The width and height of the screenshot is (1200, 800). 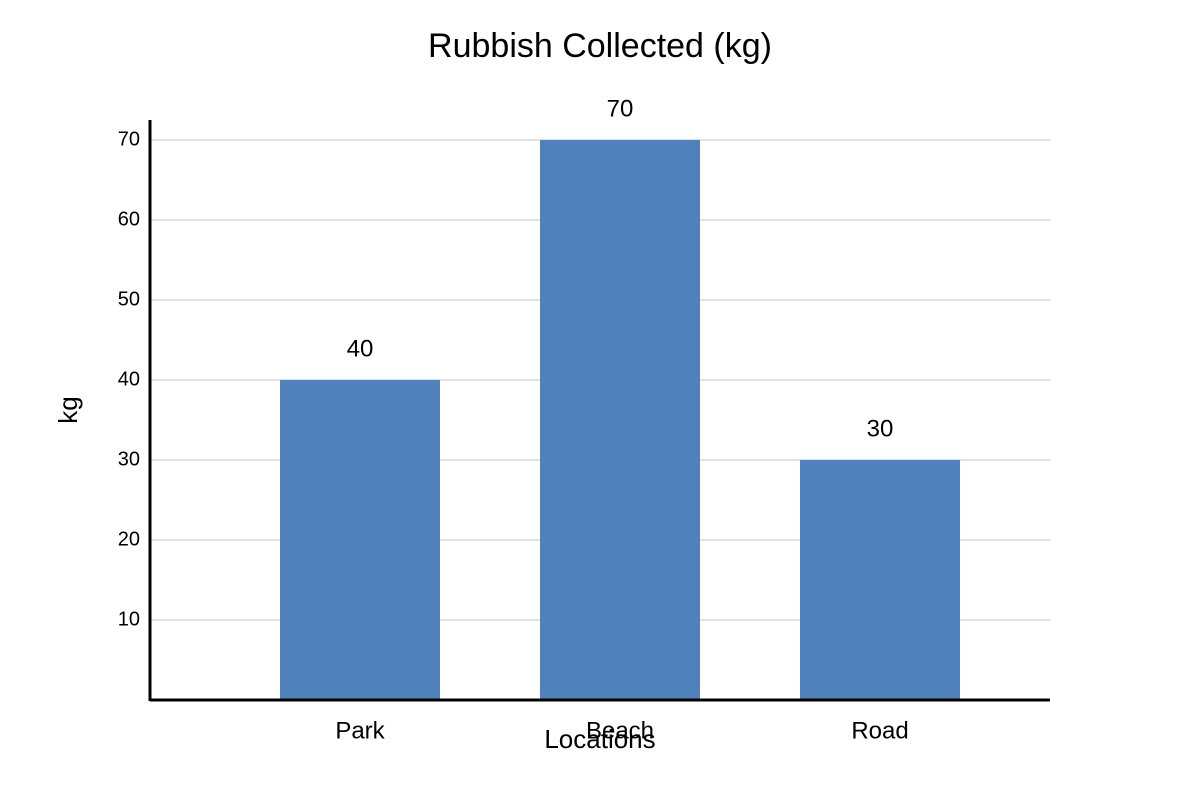 What do you see at coordinates (879, 730) in the screenshot?
I see `x-tick-label: Road` at bounding box center [879, 730].